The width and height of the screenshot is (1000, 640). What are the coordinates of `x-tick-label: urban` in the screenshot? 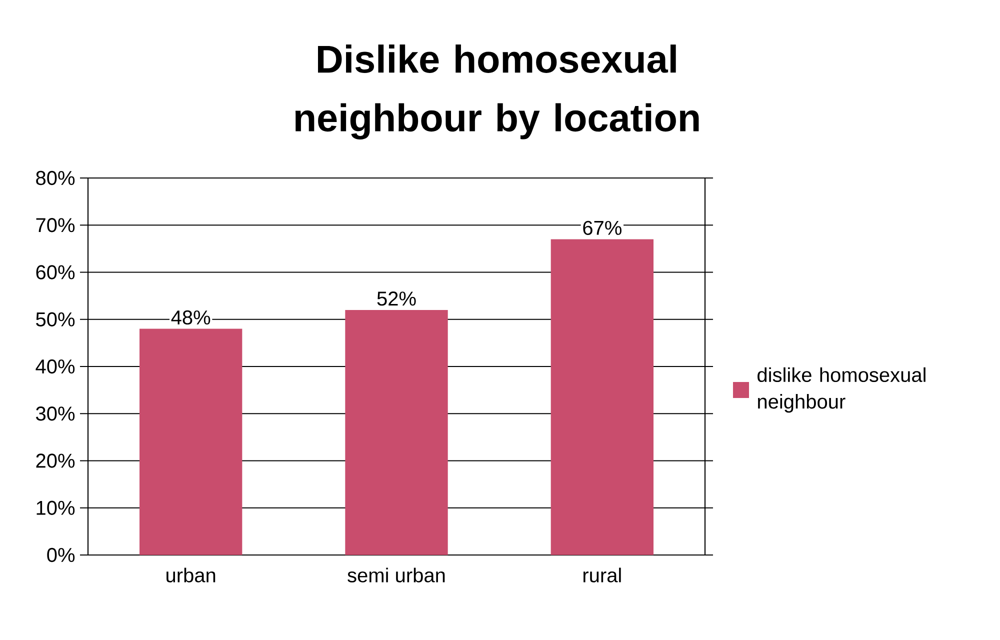 It's located at (191, 575).